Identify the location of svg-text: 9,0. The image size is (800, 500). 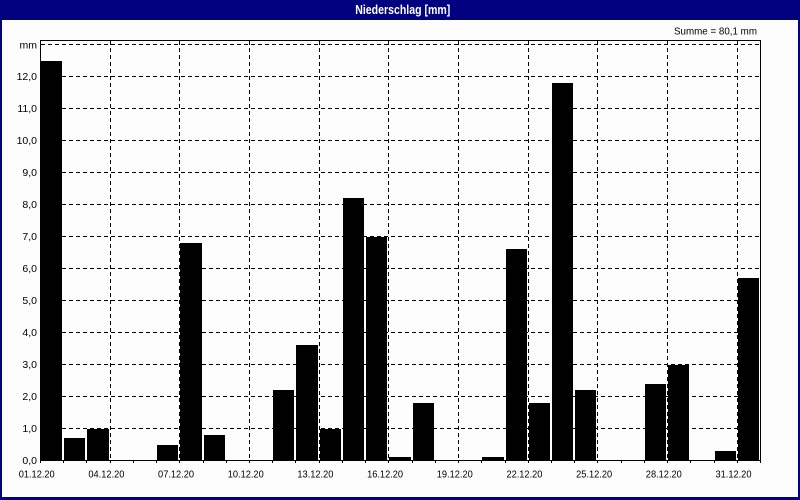
(29, 173).